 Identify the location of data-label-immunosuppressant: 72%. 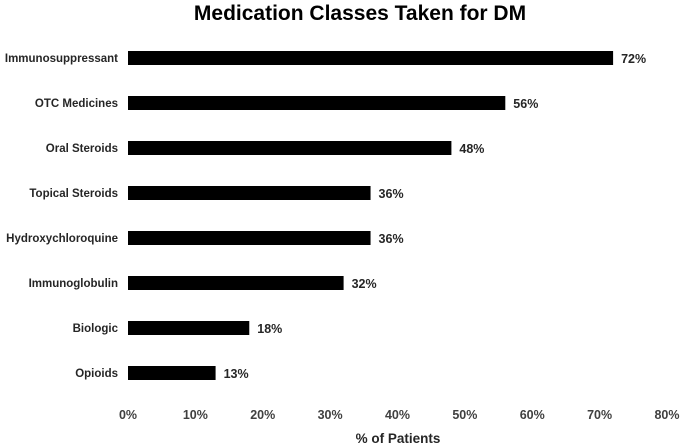
(633, 59).